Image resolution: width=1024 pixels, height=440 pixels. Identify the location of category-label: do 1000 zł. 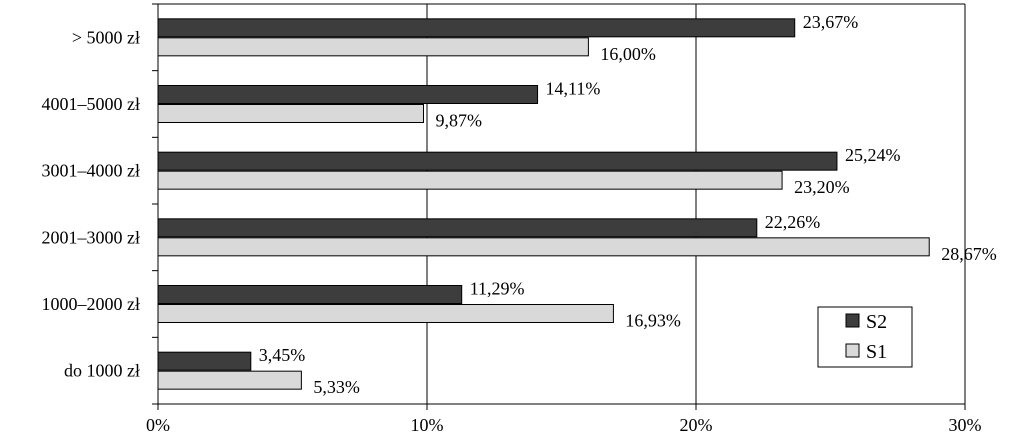
(102, 371).